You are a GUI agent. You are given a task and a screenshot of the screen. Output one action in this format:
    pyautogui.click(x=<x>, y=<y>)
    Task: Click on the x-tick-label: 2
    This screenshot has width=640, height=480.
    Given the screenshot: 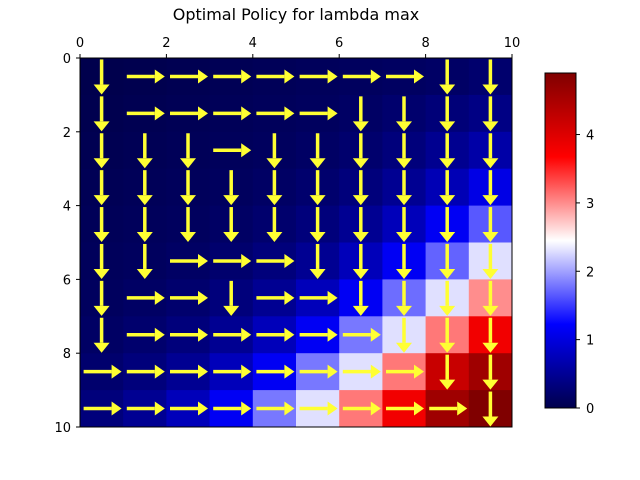 What is the action you would take?
    pyautogui.click(x=166, y=43)
    